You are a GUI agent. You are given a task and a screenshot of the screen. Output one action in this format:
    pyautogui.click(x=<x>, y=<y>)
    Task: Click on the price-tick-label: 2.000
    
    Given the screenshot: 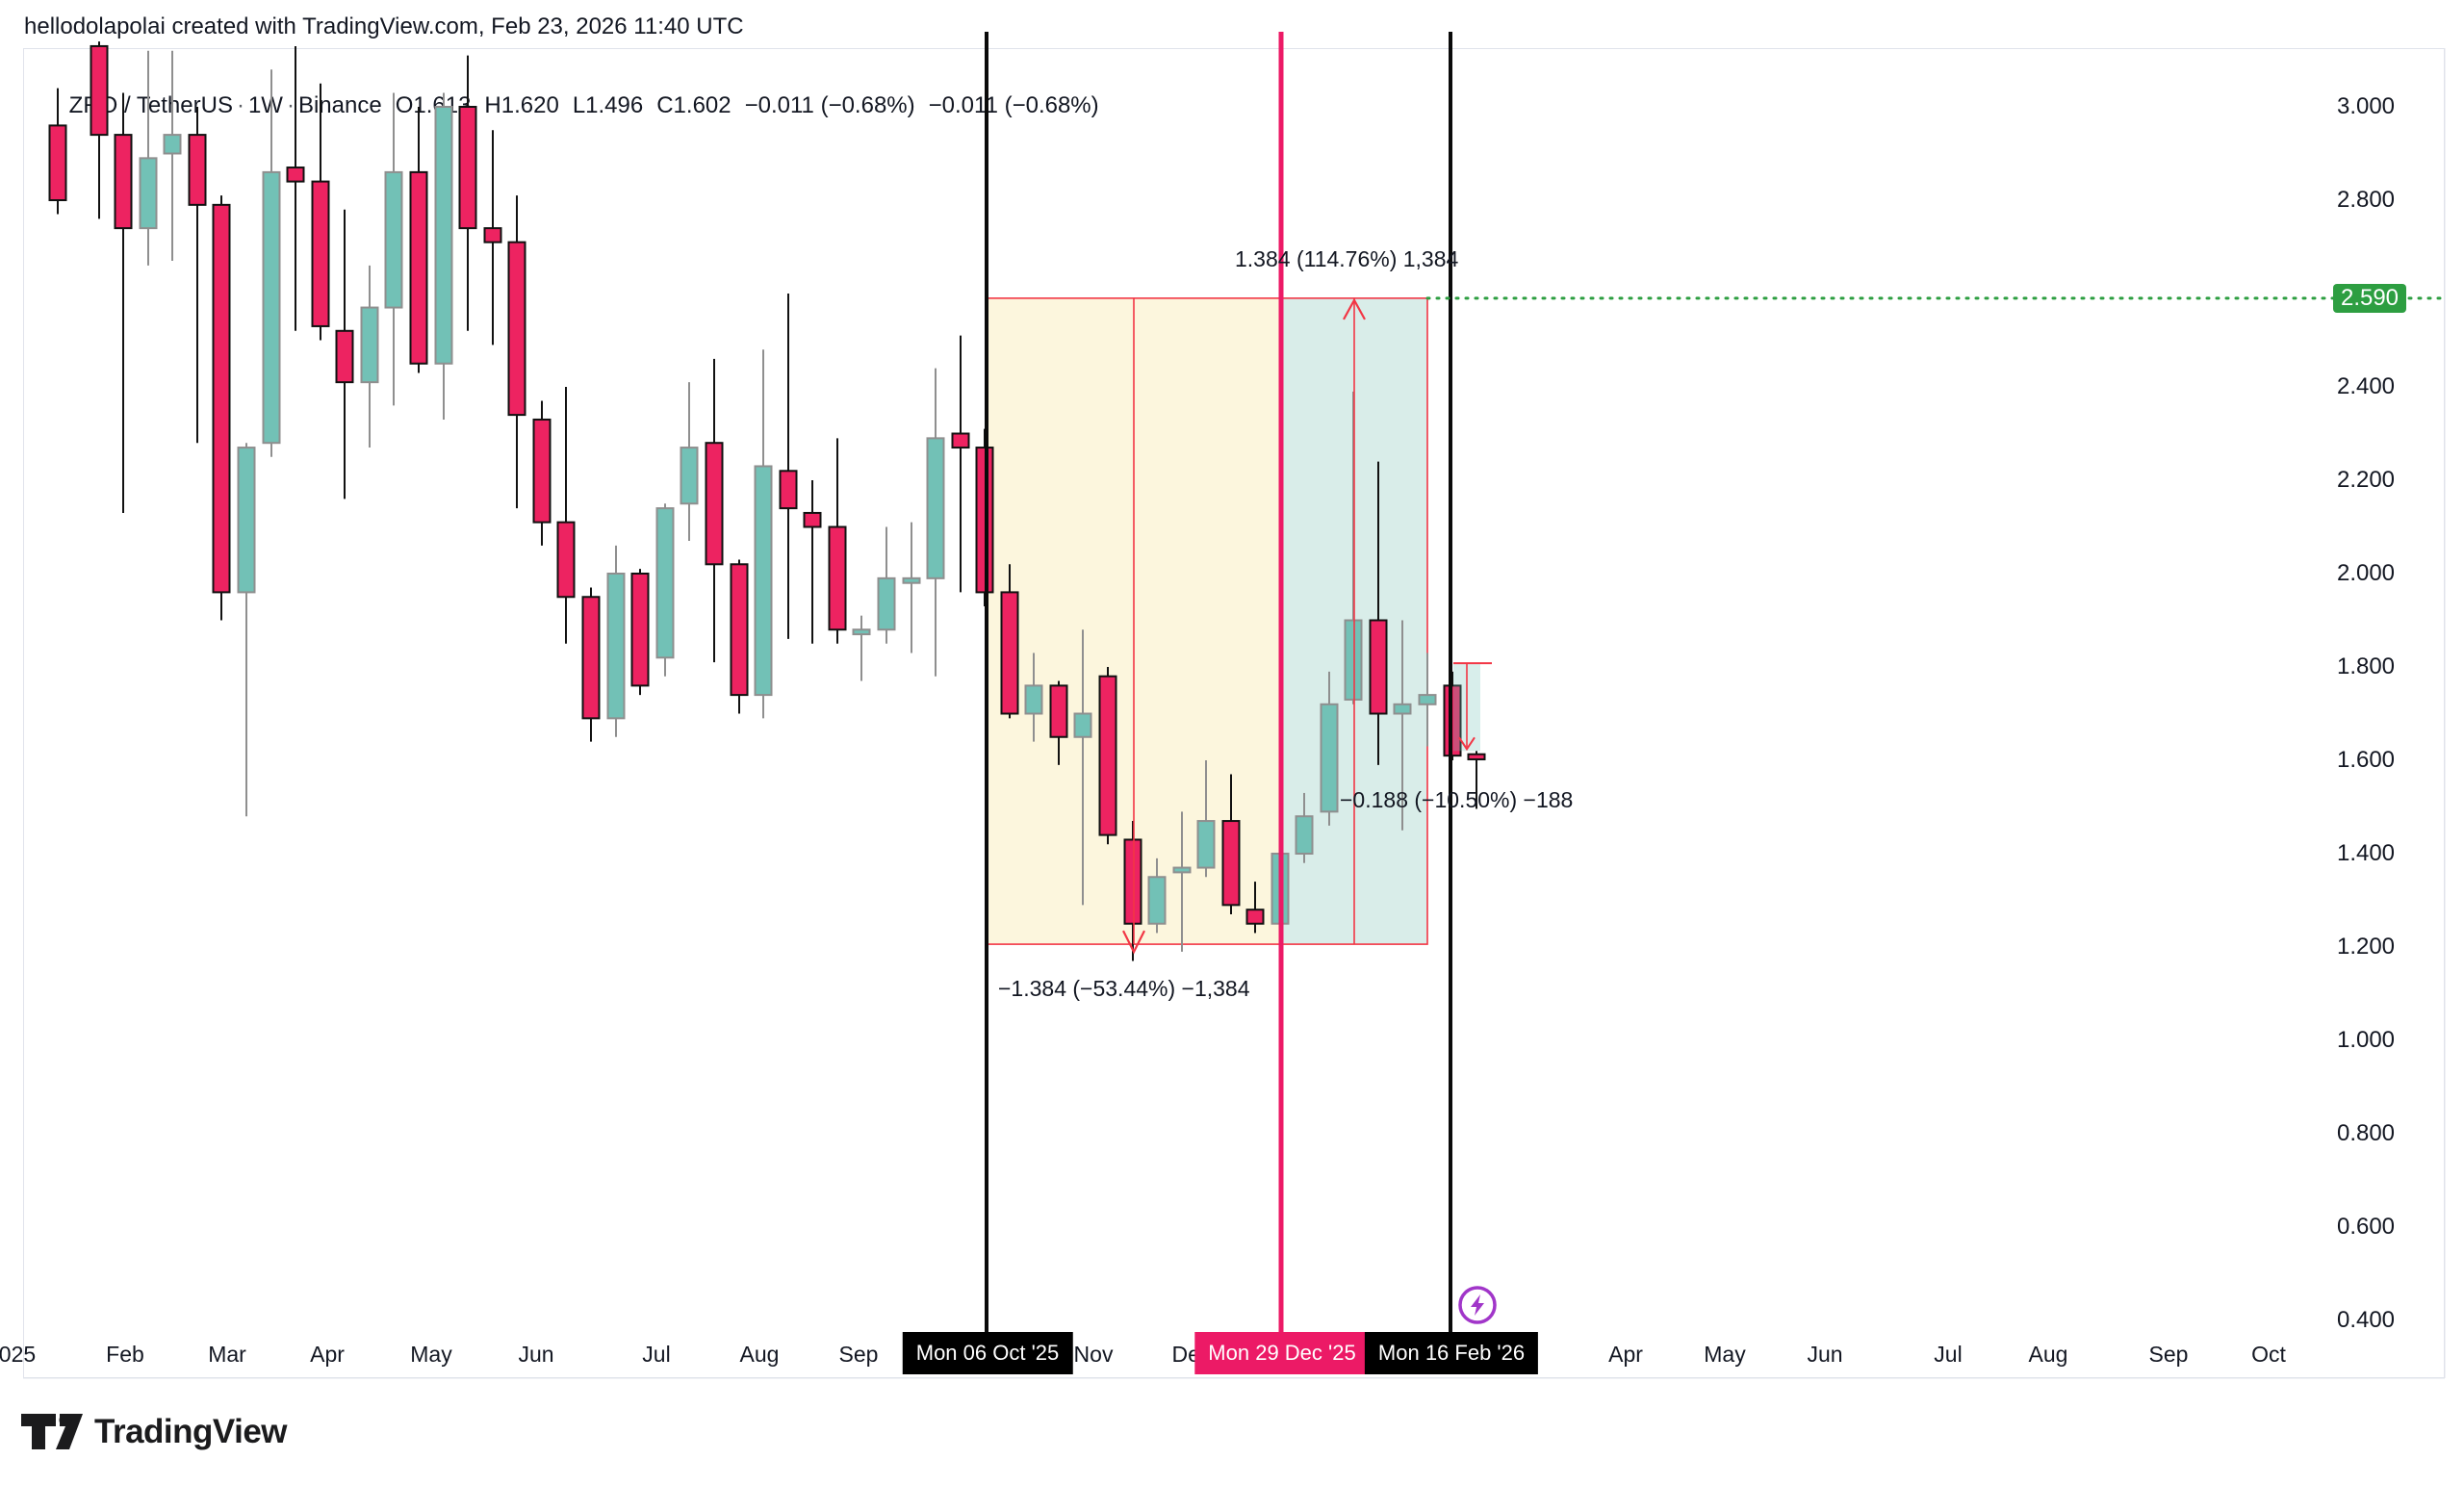 What is the action you would take?
    pyautogui.click(x=2366, y=573)
    